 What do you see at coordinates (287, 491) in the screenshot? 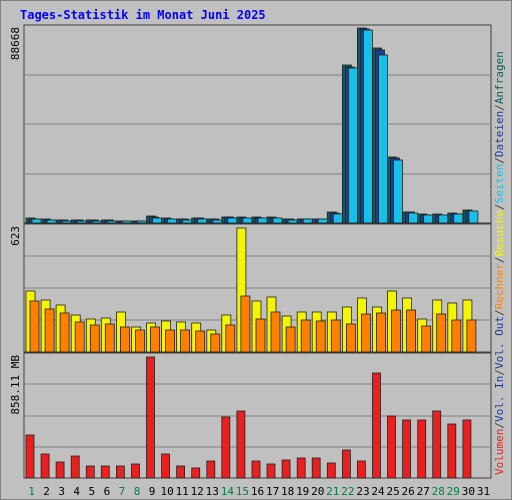
I see `x-tick-label: 18` at bounding box center [287, 491].